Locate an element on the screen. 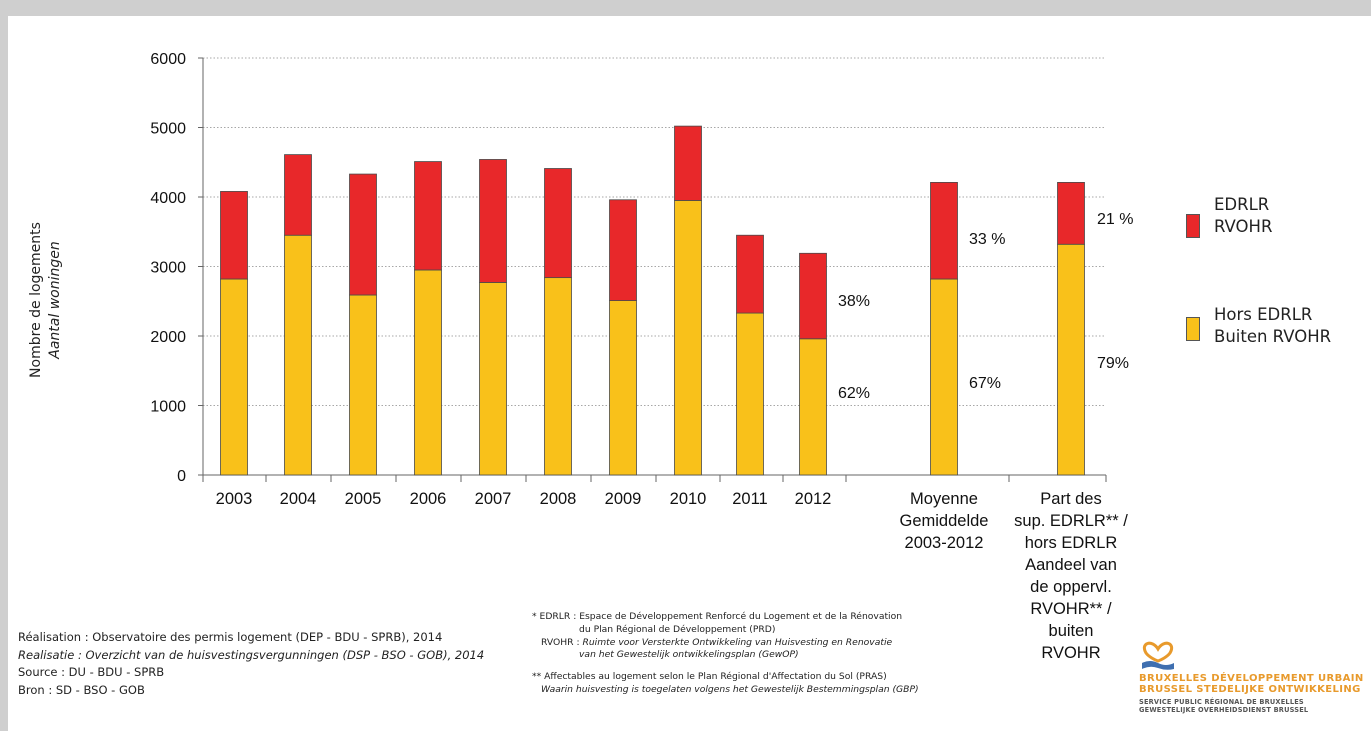 The width and height of the screenshot is (1371, 731). y-tick-label: 0 is located at coordinates (181, 476).